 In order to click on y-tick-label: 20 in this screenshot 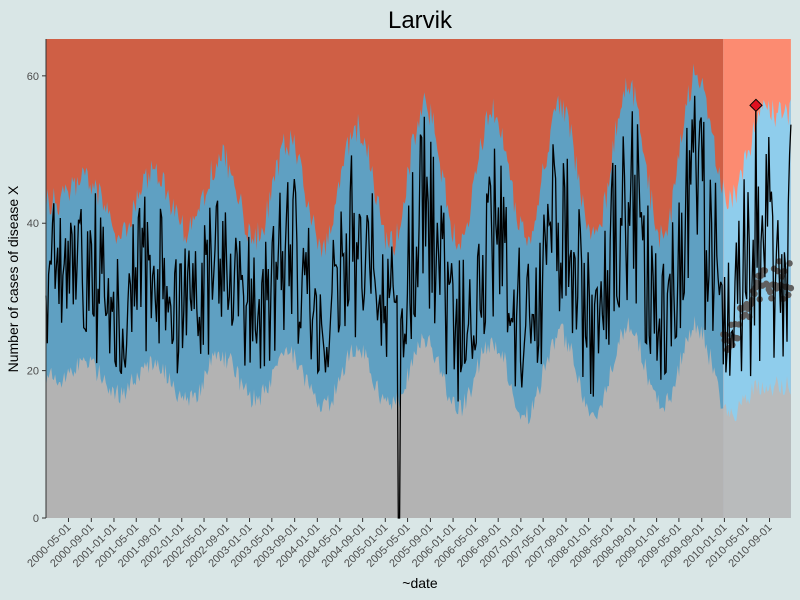, I will do `click(33, 372)`.